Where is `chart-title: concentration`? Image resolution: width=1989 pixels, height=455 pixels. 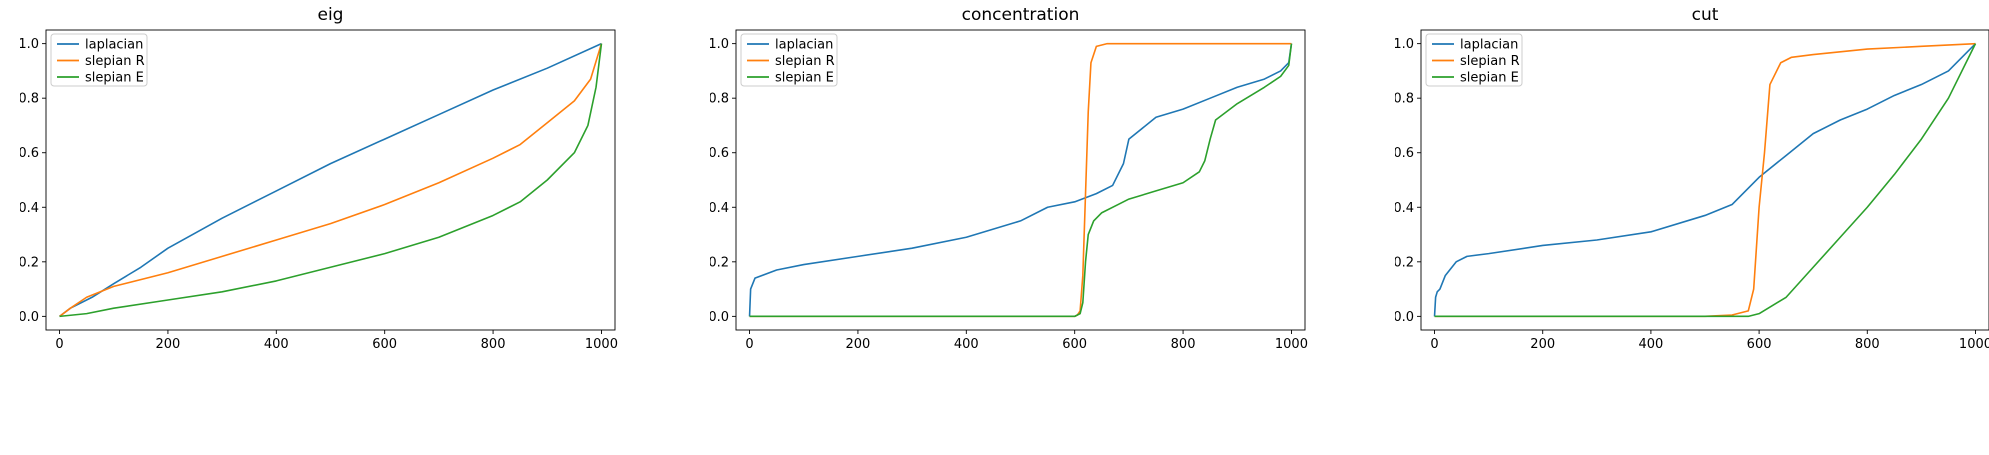 chart-title: concentration is located at coordinates (1021, 15).